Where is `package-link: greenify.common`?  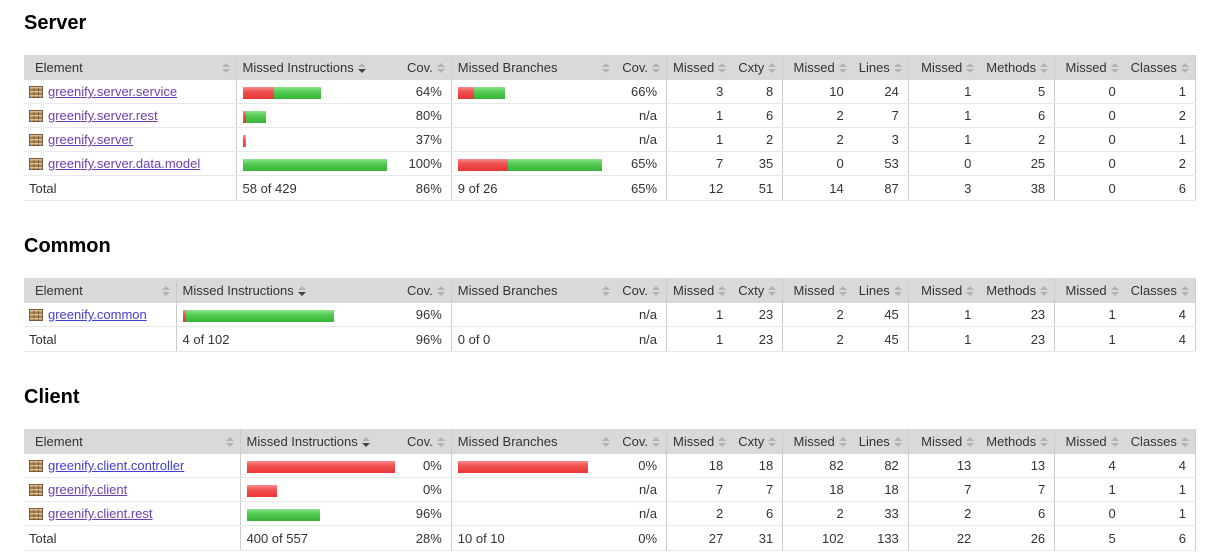 package-link: greenify.common is located at coordinates (97, 314).